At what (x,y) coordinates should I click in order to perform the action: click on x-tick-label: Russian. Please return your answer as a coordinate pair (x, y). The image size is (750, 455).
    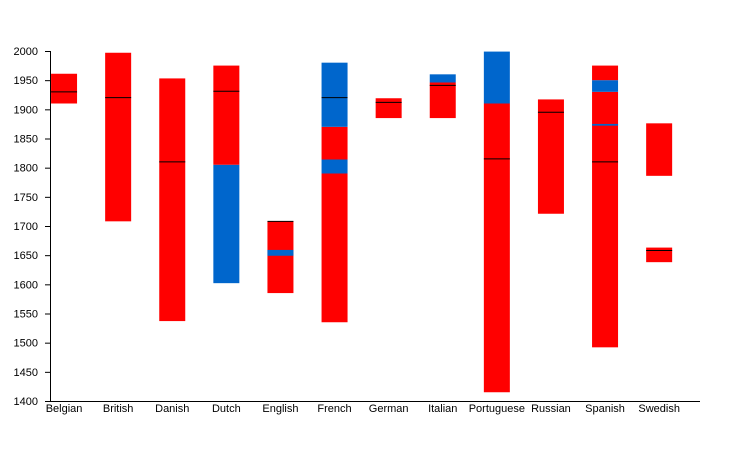
    Looking at the image, I should click on (551, 409).